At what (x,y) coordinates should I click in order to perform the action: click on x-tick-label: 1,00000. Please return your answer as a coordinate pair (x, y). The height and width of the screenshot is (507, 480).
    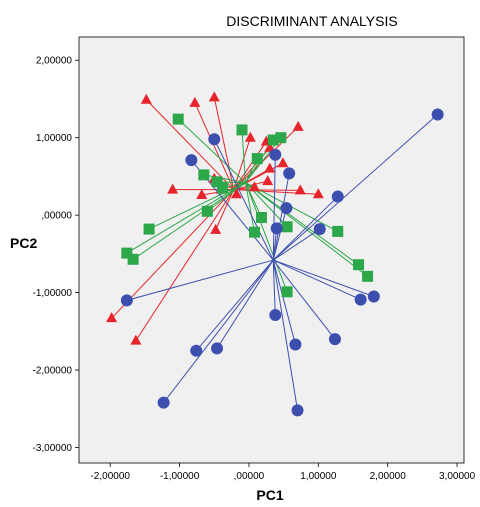
    Looking at the image, I should click on (318, 476).